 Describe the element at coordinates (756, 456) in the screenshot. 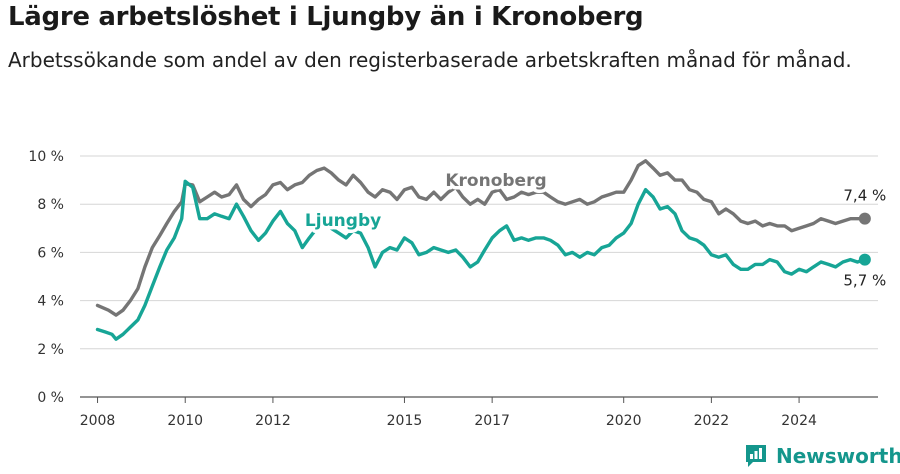

I see `chart-bars-icon` at that location.